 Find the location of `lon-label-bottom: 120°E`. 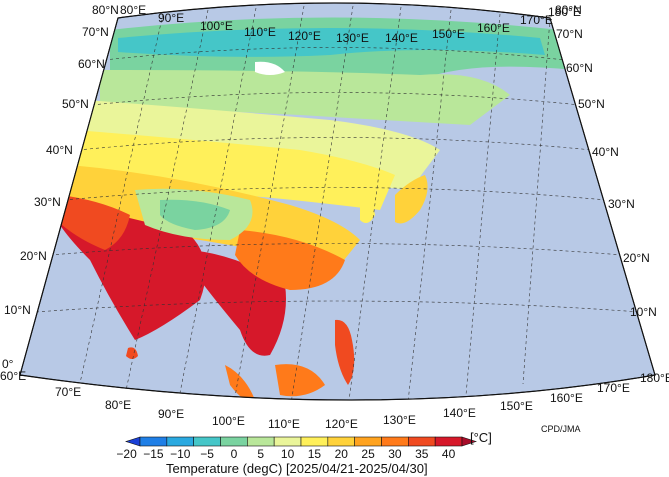

lon-label-bottom: 120°E is located at coordinates (341, 424).